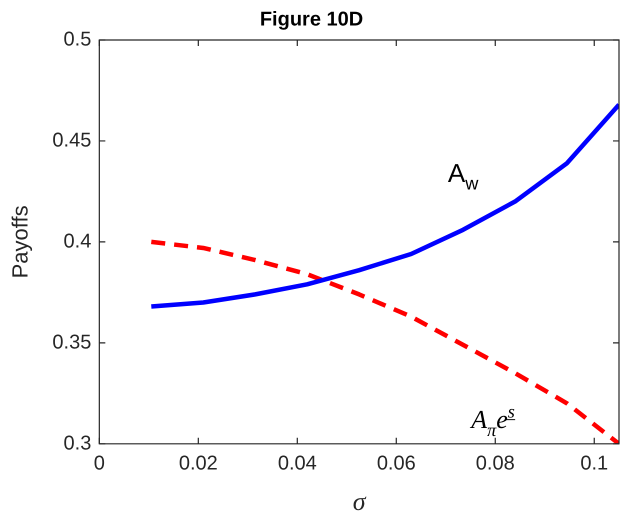 The height and width of the screenshot is (527, 629). What do you see at coordinates (396, 463) in the screenshot?
I see `x-tick-label: 0.06` at bounding box center [396, 463].